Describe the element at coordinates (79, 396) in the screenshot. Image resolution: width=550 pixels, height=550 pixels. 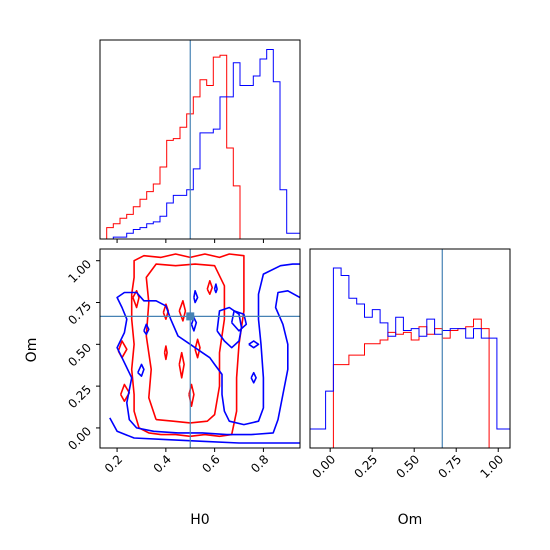
I see `y-tick-label-om-0.25: 0.25` at that location.